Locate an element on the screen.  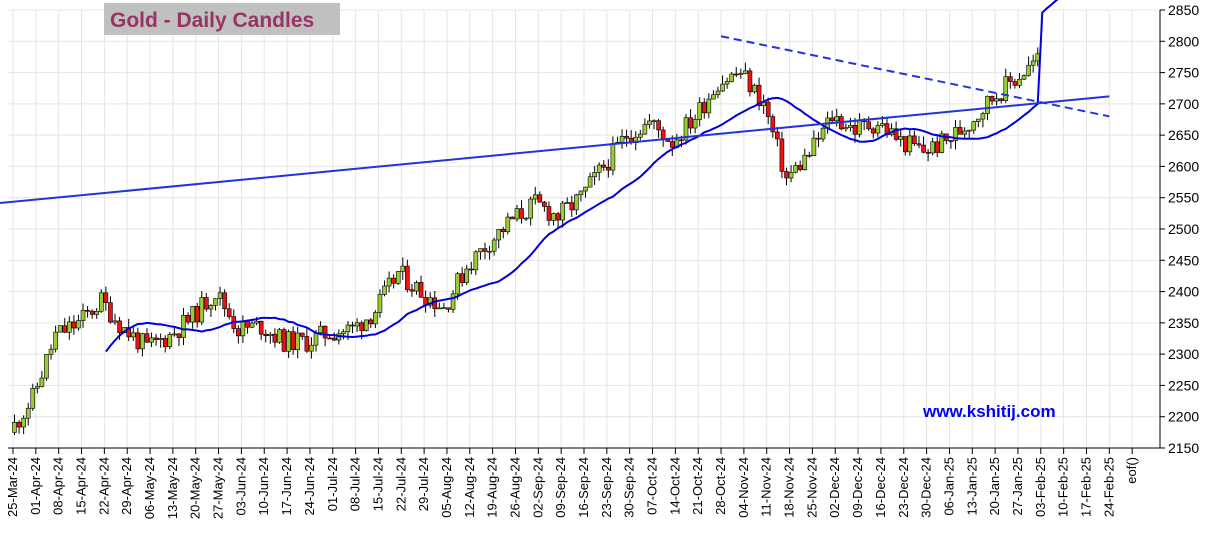
x-tick-label: 01-Apr-24 is located at coordinates (35, 486).